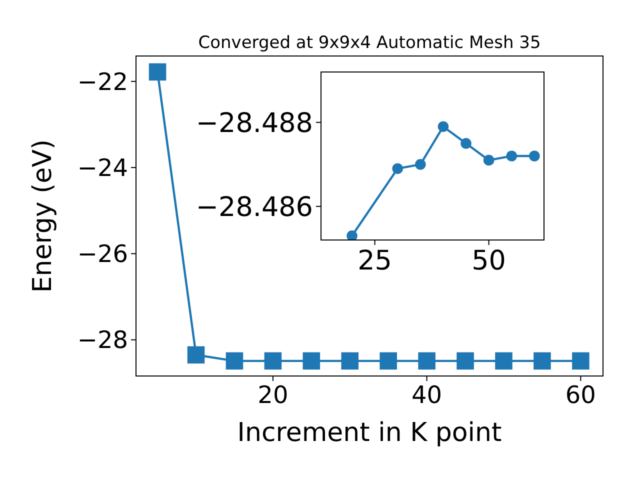 The image size is (640, 480). What do you see at coordinates (254, 123) in the screenshot?
I see `y-tick-label: −28.488` at bounding box center [254, 123].